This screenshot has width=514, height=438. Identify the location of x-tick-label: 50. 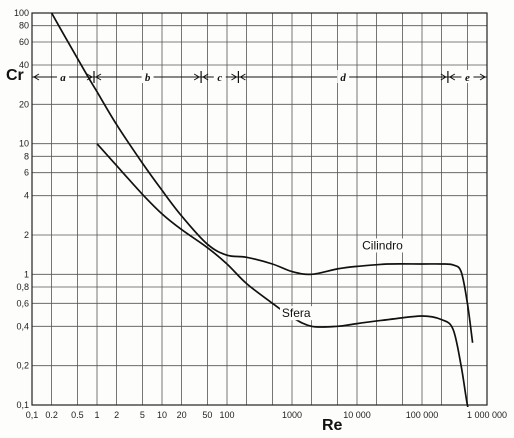
(207, 415).